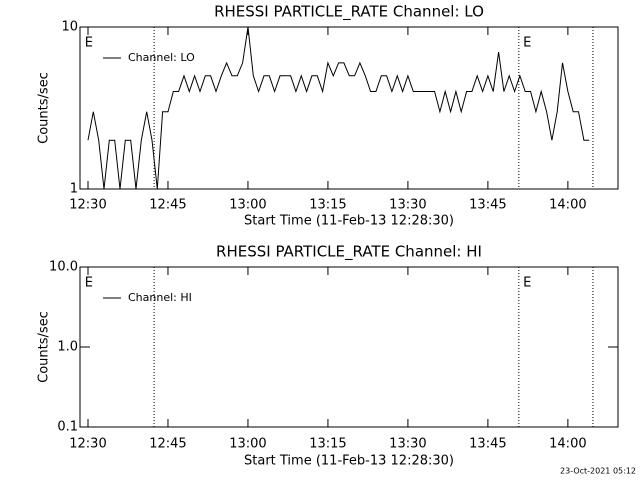 This screenshot has width=640, height=480. Describe the element at coordinates (160, 297) in the screenshot. I see `legend-label: Channel: HI` at that location.